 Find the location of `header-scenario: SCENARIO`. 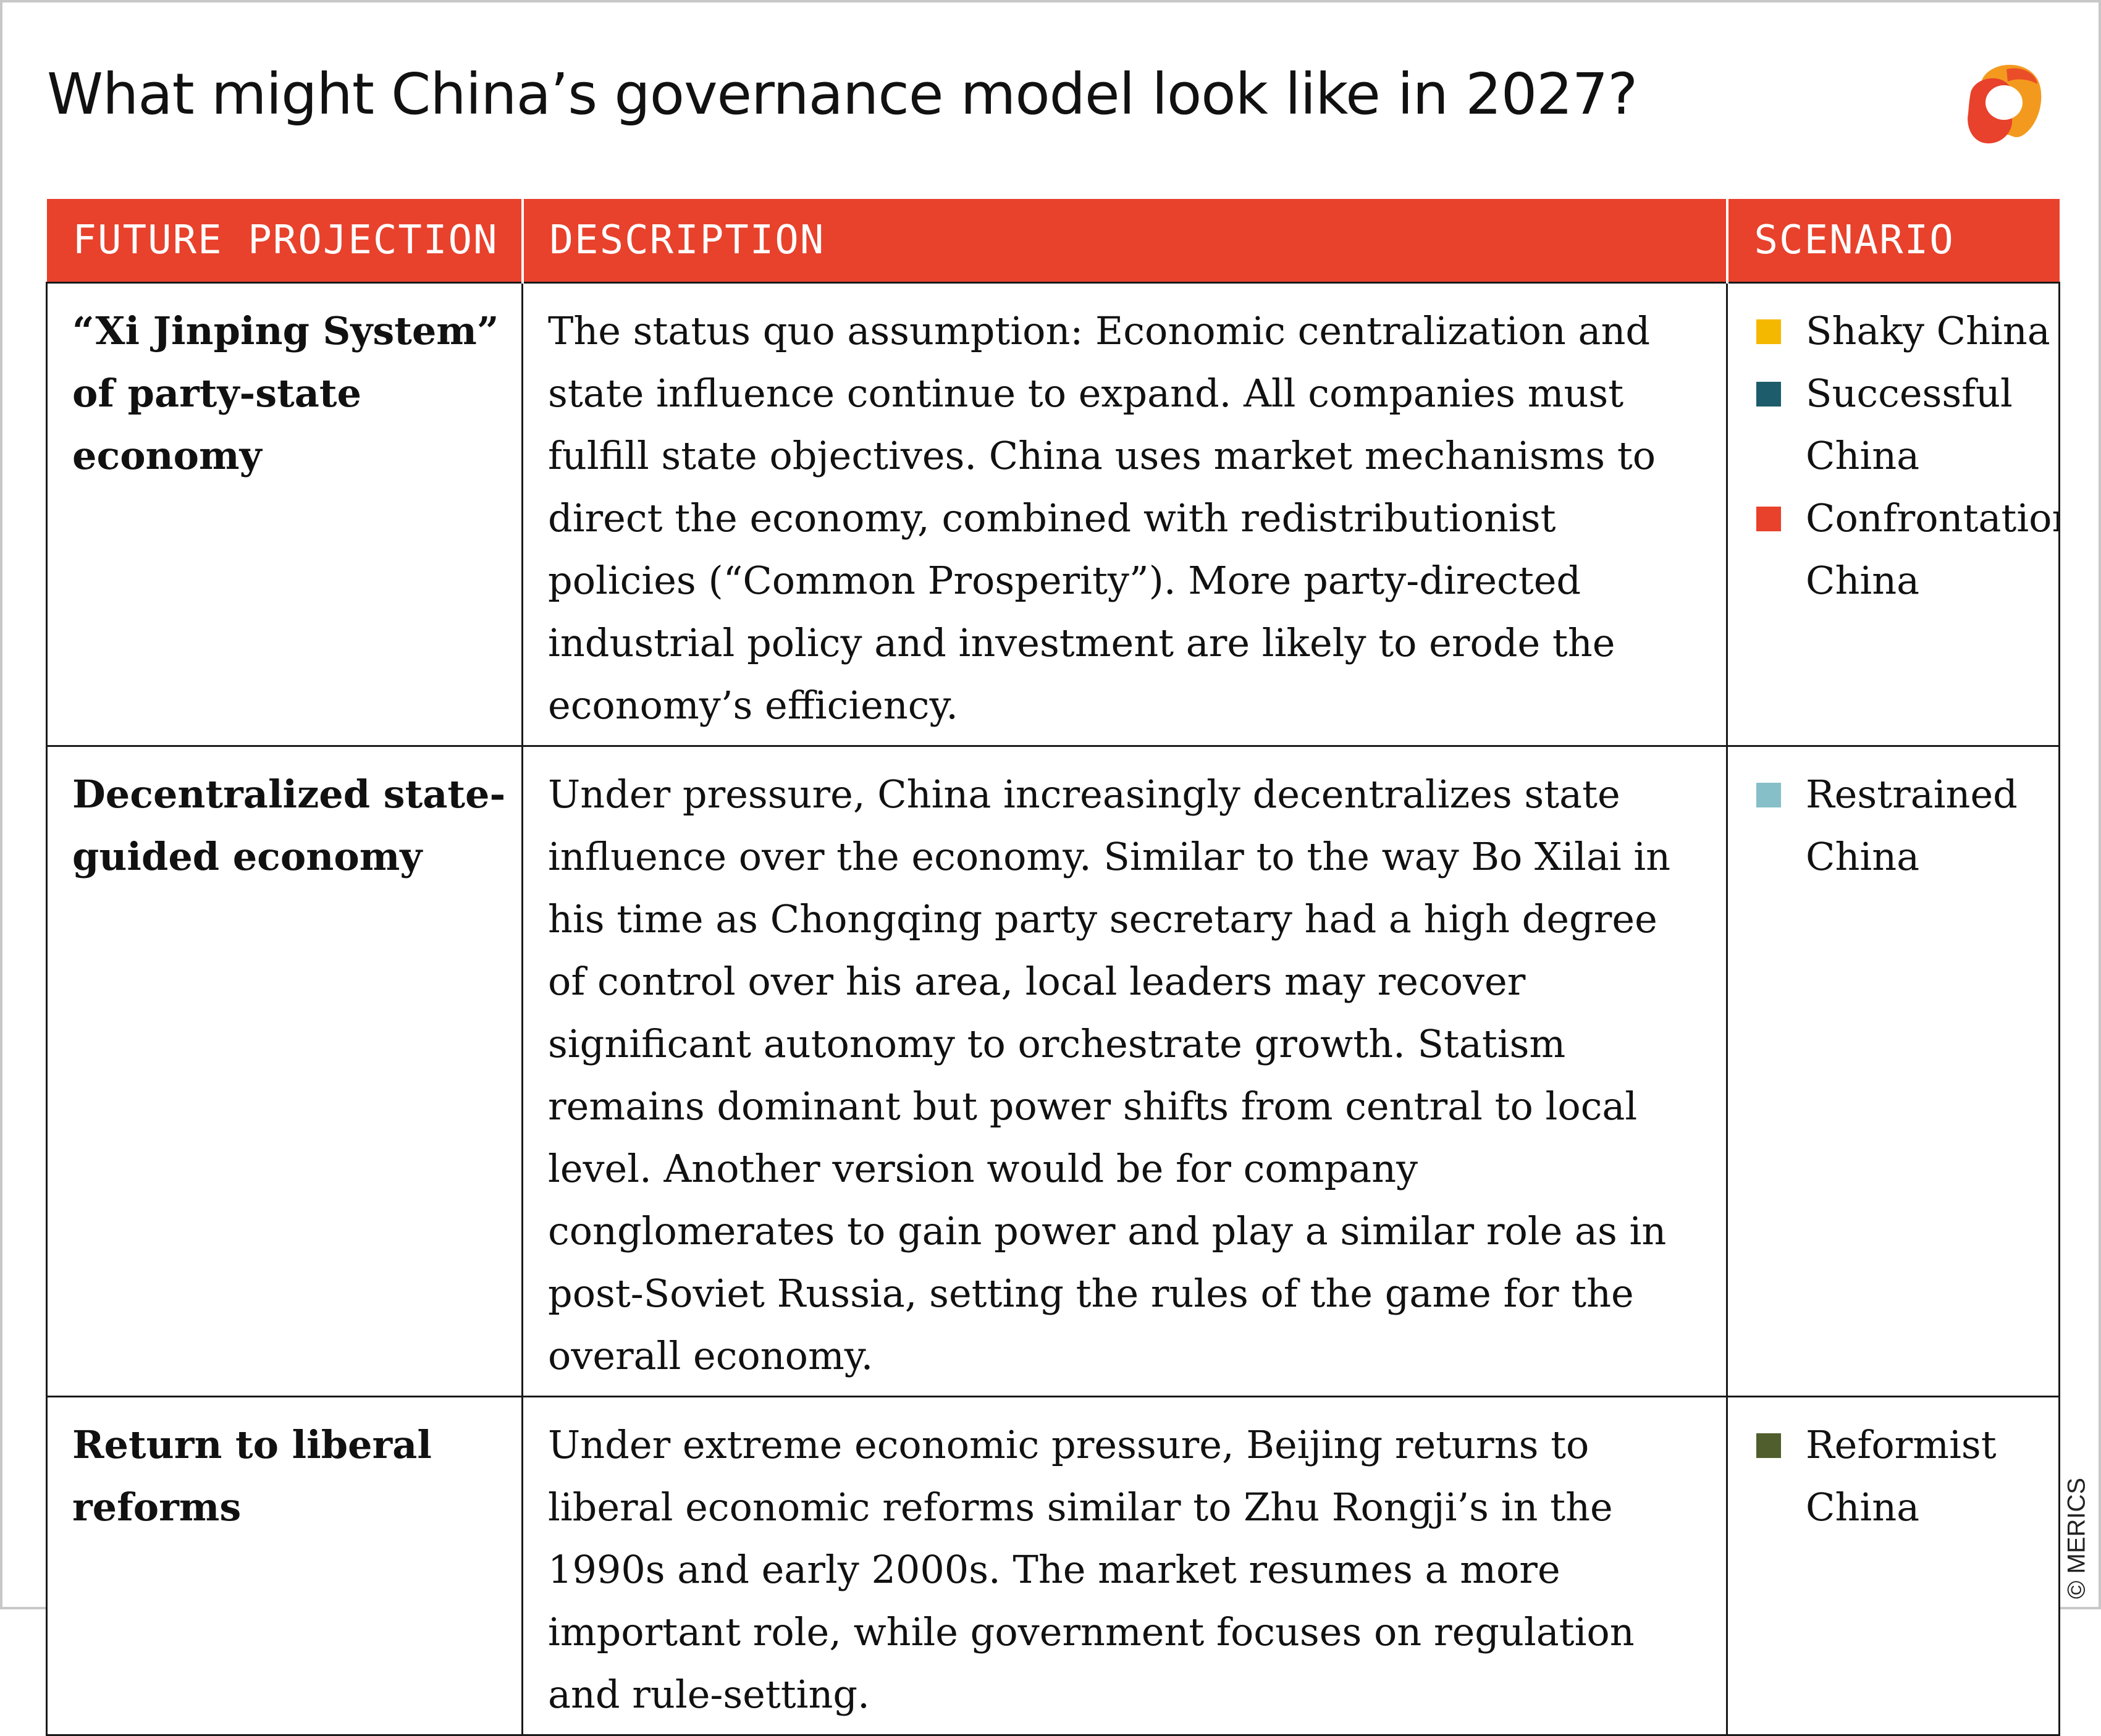

header-scenario: SCENARIO is located at coordinates (1892, 241).